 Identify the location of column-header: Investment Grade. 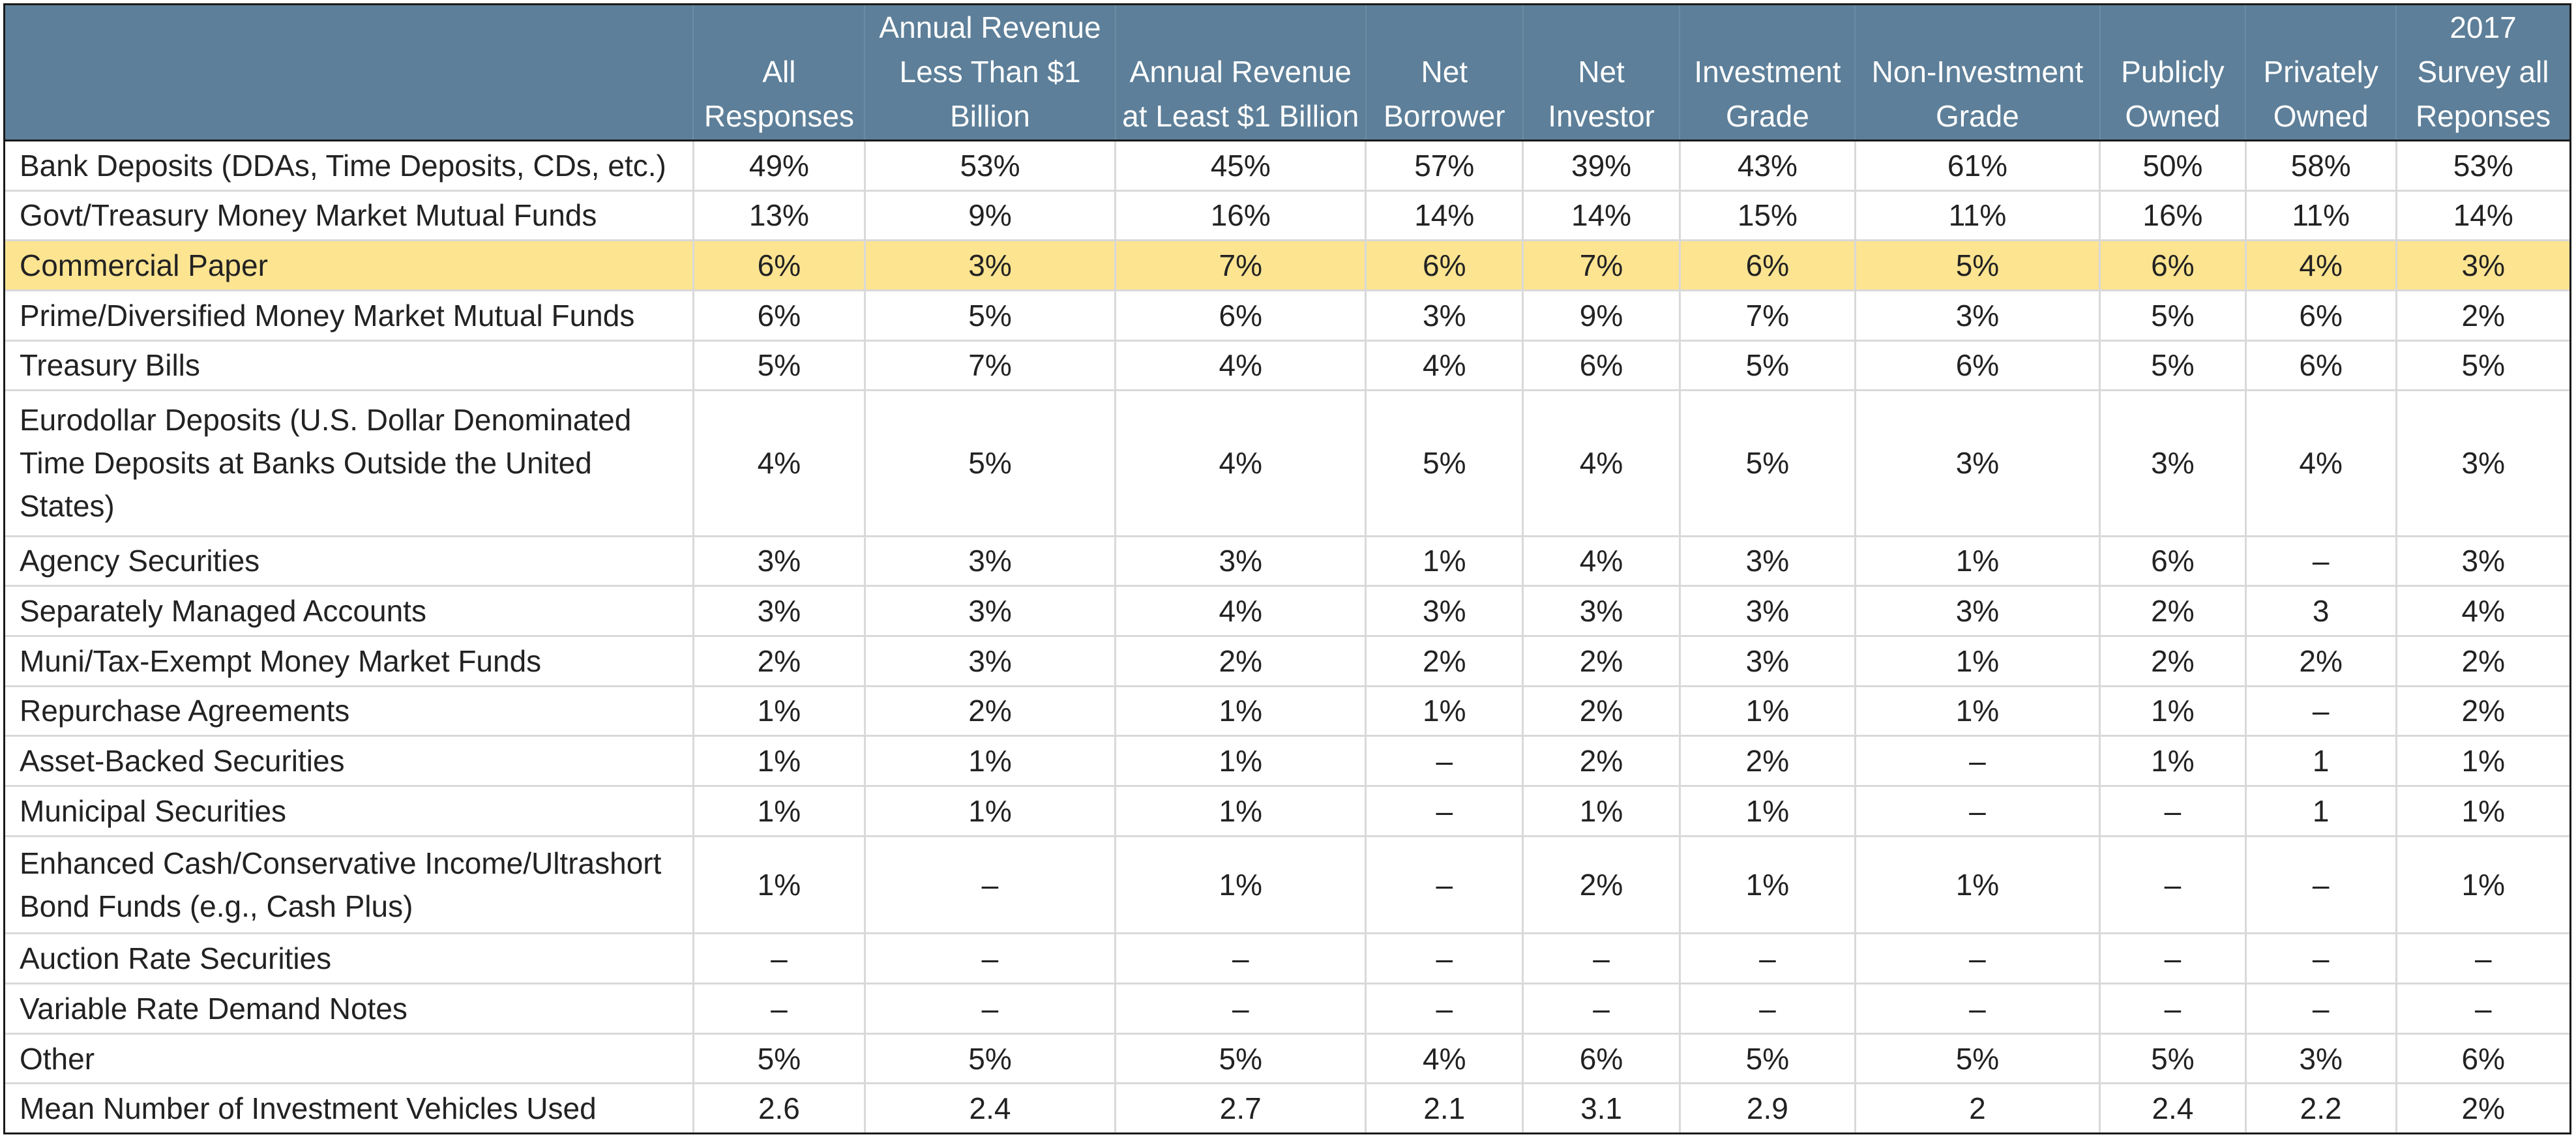
(1767, 73).